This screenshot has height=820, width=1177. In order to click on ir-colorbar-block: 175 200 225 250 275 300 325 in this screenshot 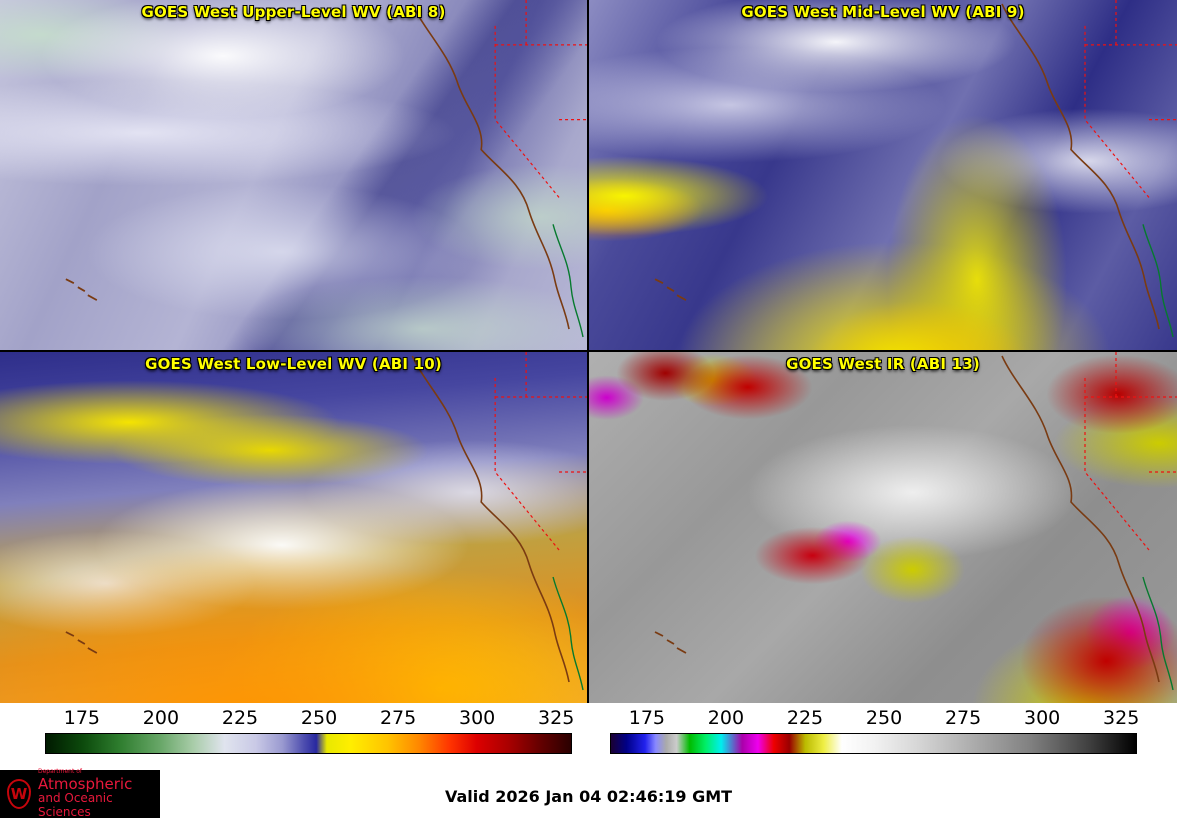, I will do `click(875, 735)`.